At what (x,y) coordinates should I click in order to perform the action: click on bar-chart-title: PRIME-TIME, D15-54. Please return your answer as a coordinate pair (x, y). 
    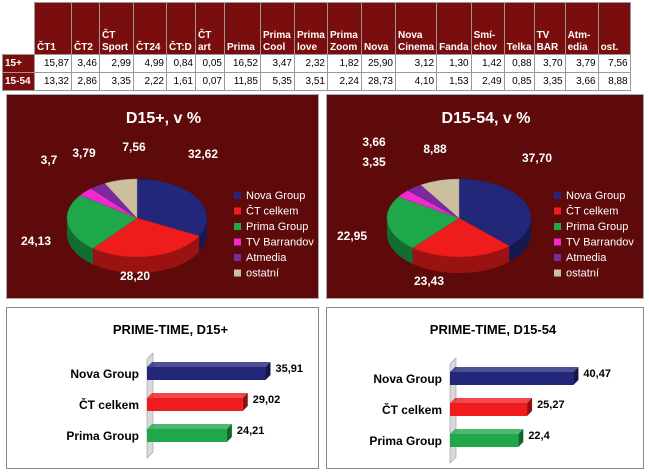
    Looking at the image, I should click on (493, 329).